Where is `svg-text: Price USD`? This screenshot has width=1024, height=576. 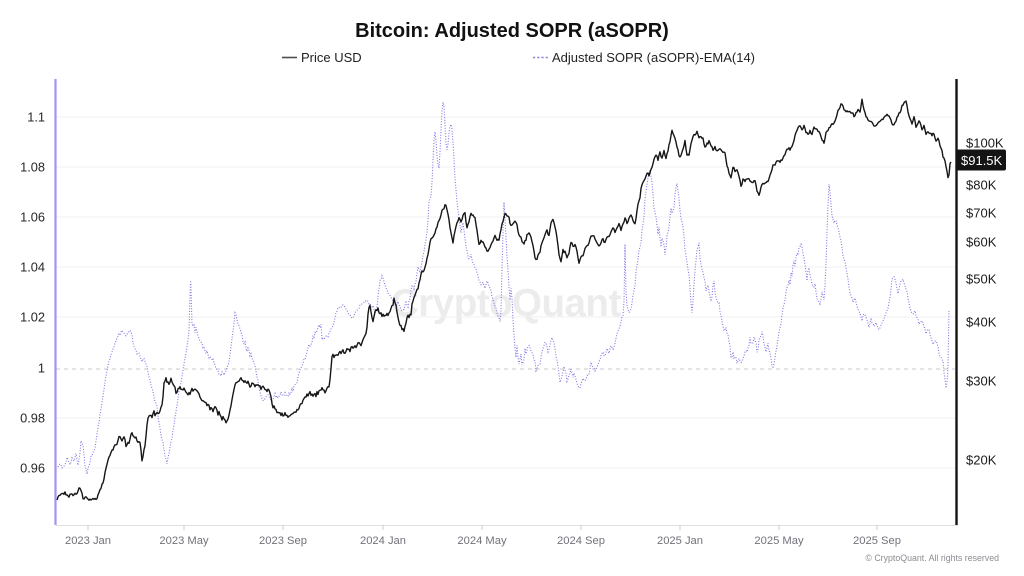
svg-text: Price USD is located at coordinates (331, 57).